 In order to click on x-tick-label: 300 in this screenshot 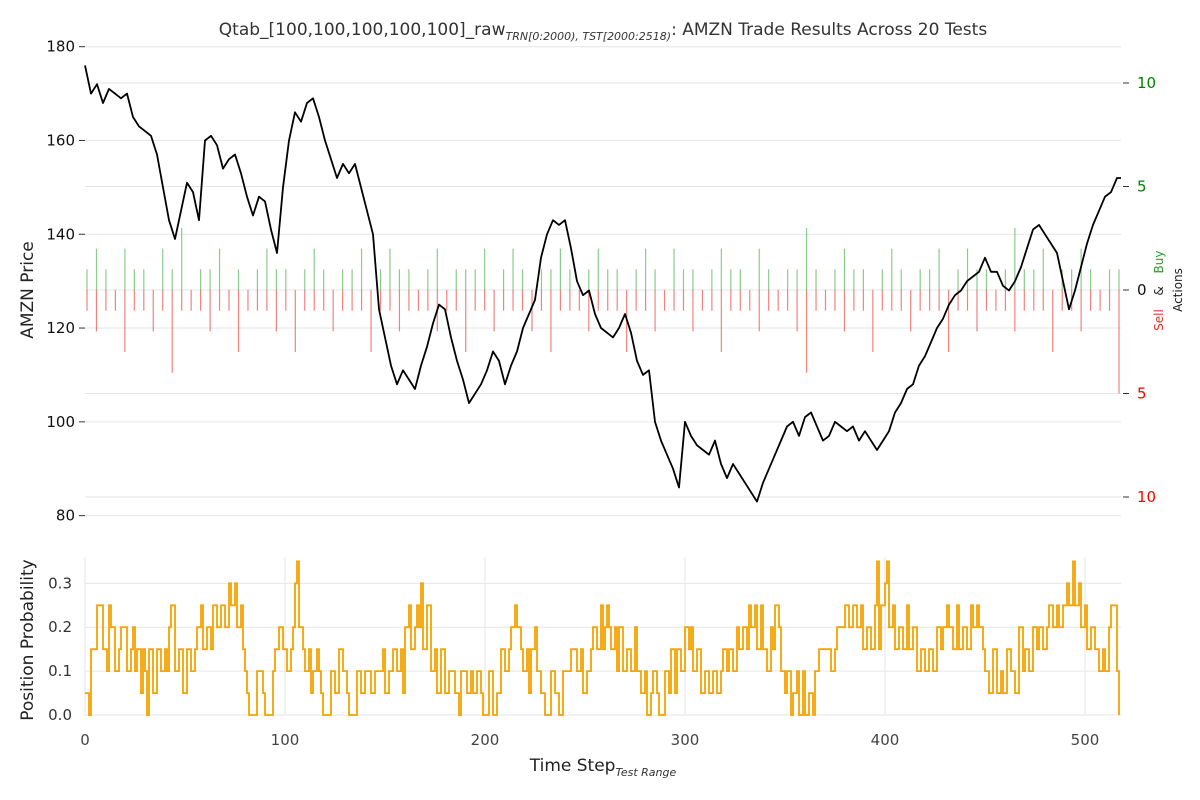, I will do `click(685, 740)`.